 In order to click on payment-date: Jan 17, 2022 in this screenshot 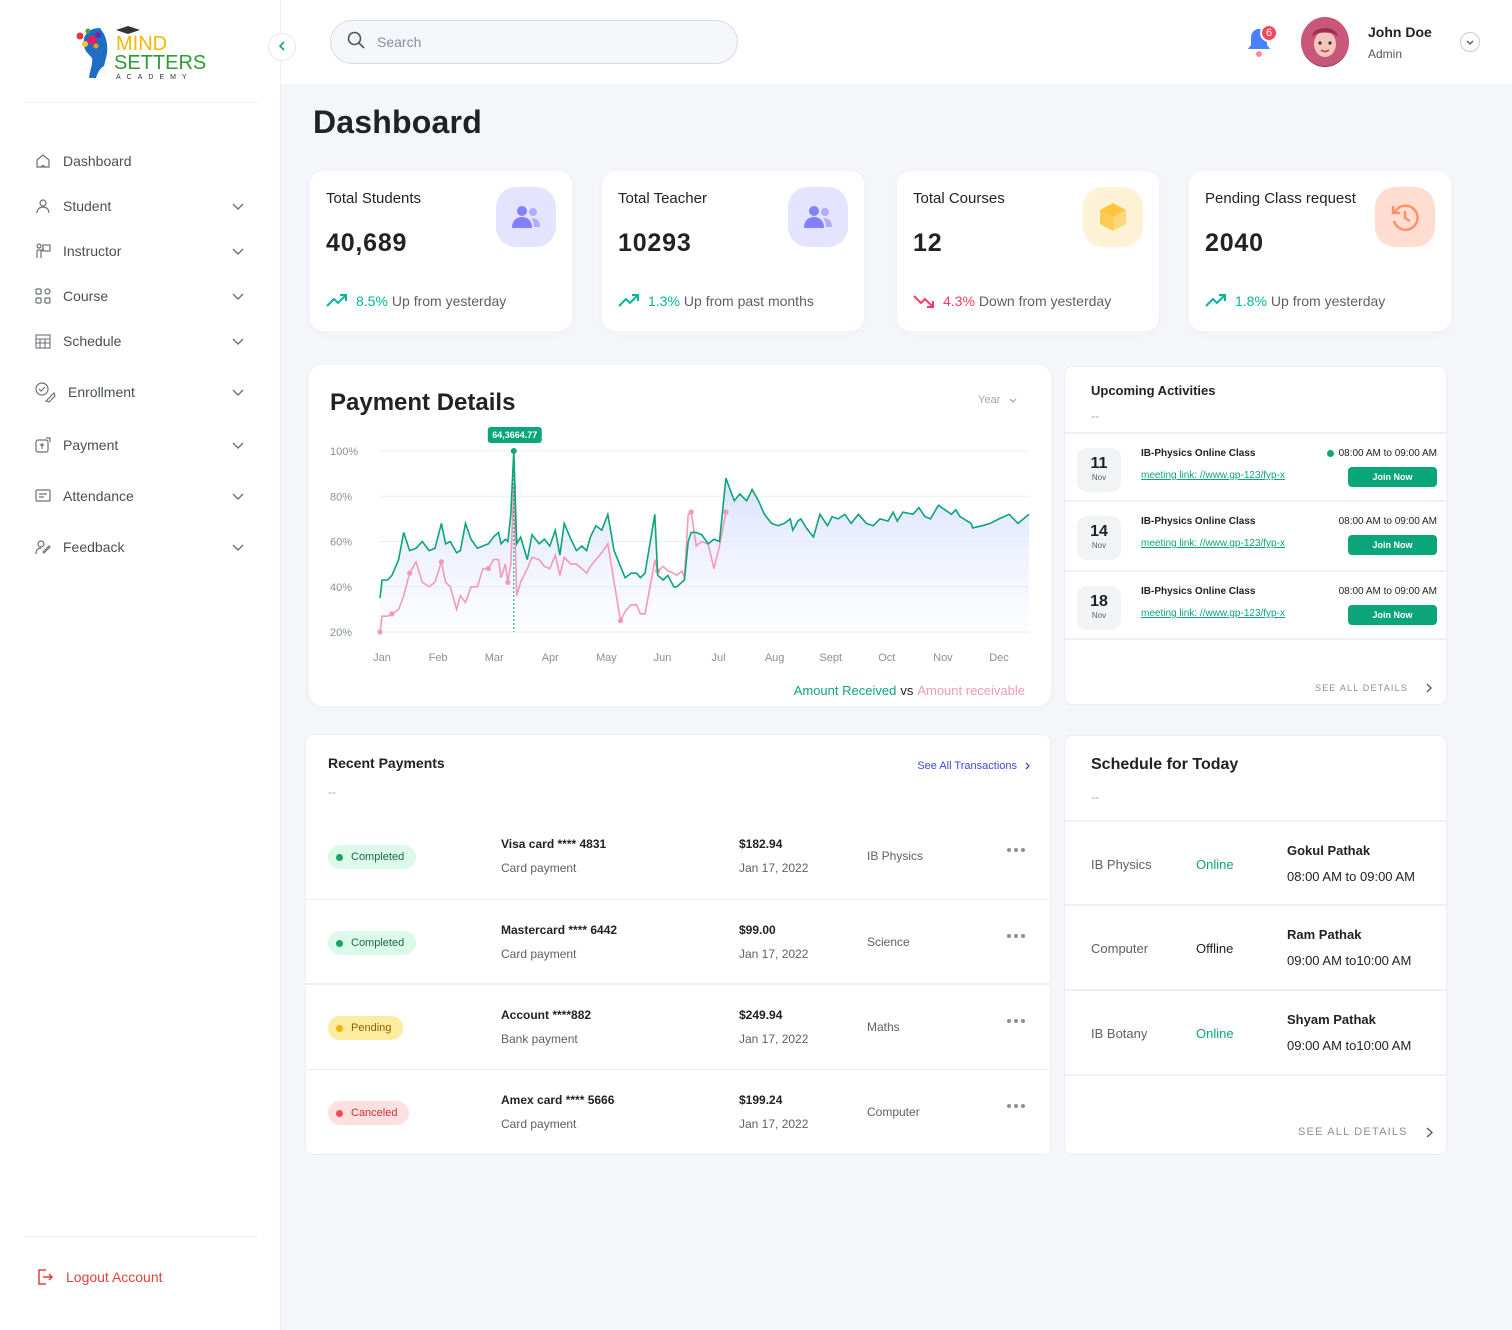, I will do `click(774, 1039)`.